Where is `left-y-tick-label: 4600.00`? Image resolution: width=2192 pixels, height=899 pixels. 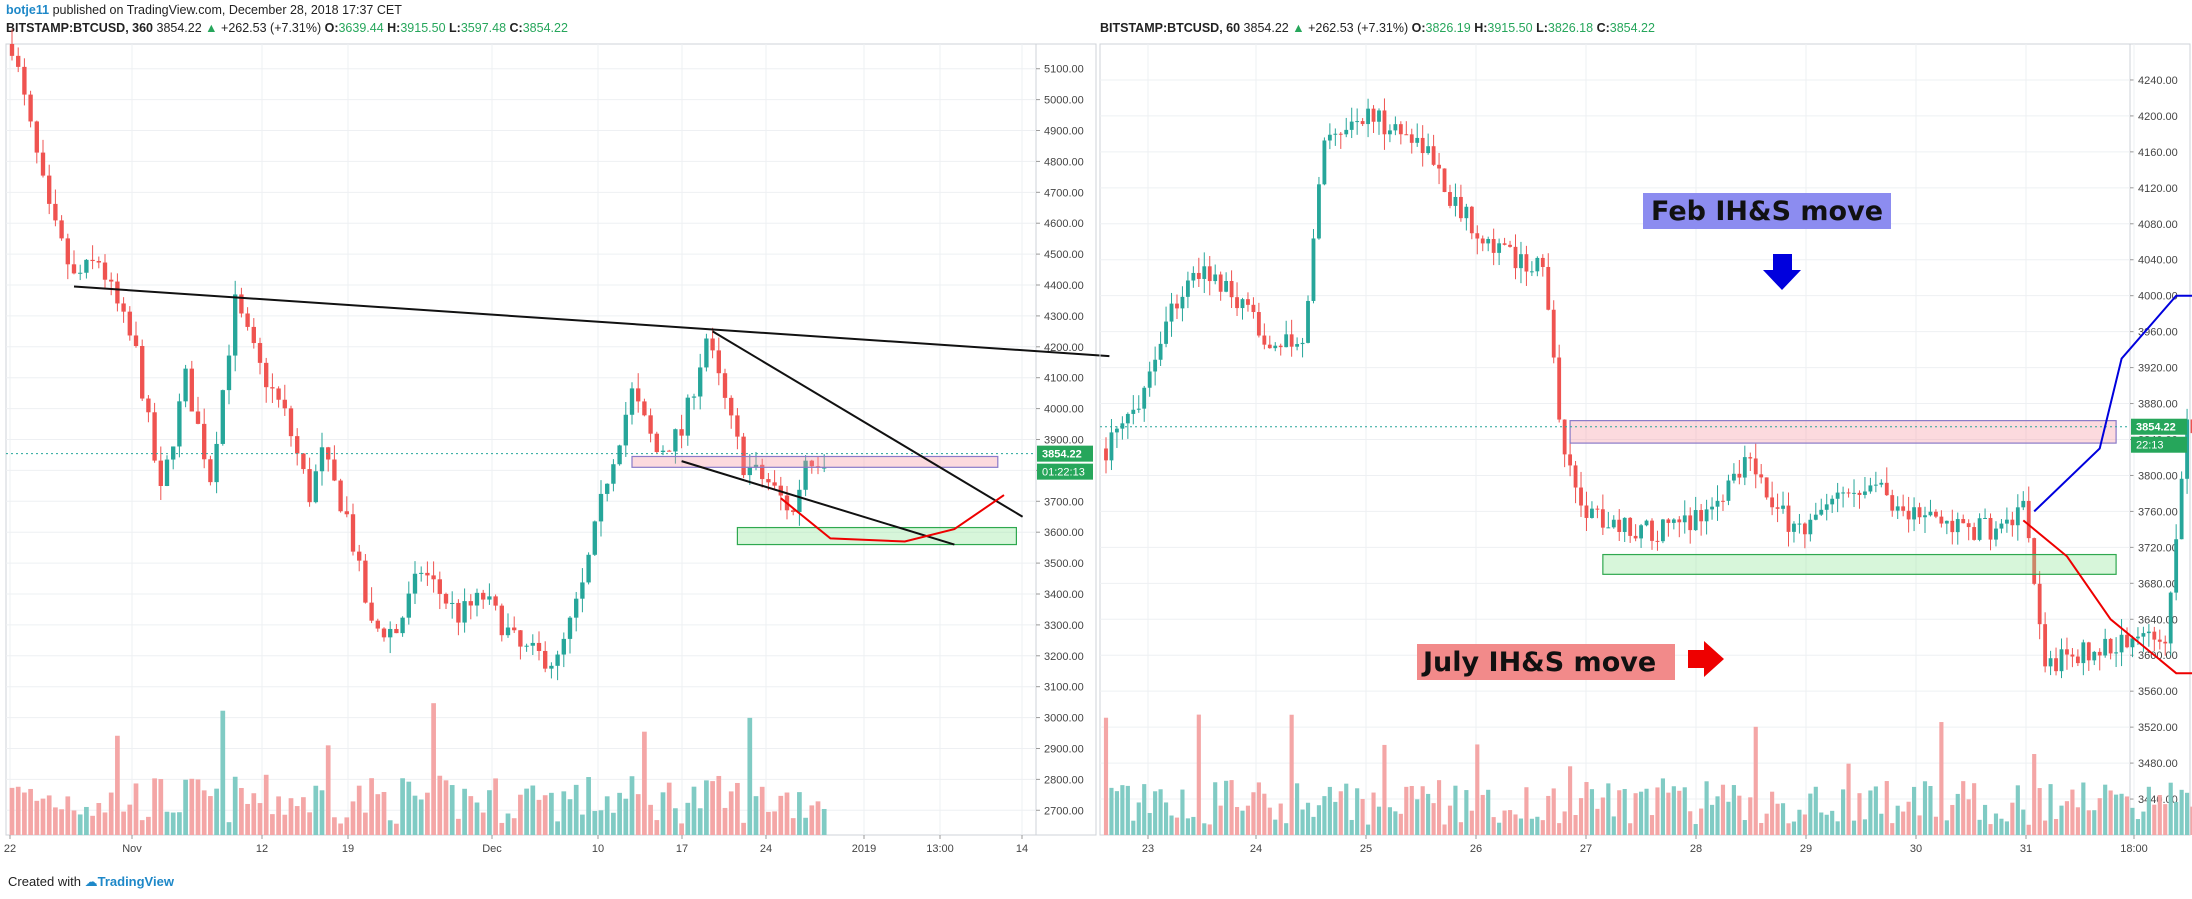
left-y-tick-label: 4600.00 is located at coordinates (1064, 224).